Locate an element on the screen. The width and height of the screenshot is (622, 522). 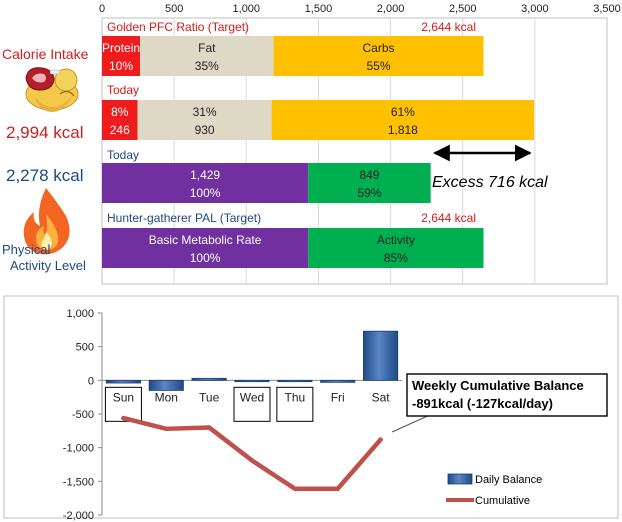
category-label: Thu is located at coordinates (295, 397).